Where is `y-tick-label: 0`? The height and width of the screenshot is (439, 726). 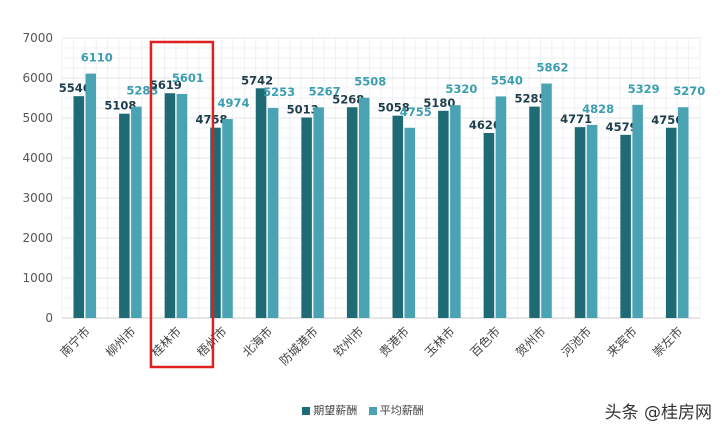 y-tick-label: 0 is located at coordinates (49, 318).